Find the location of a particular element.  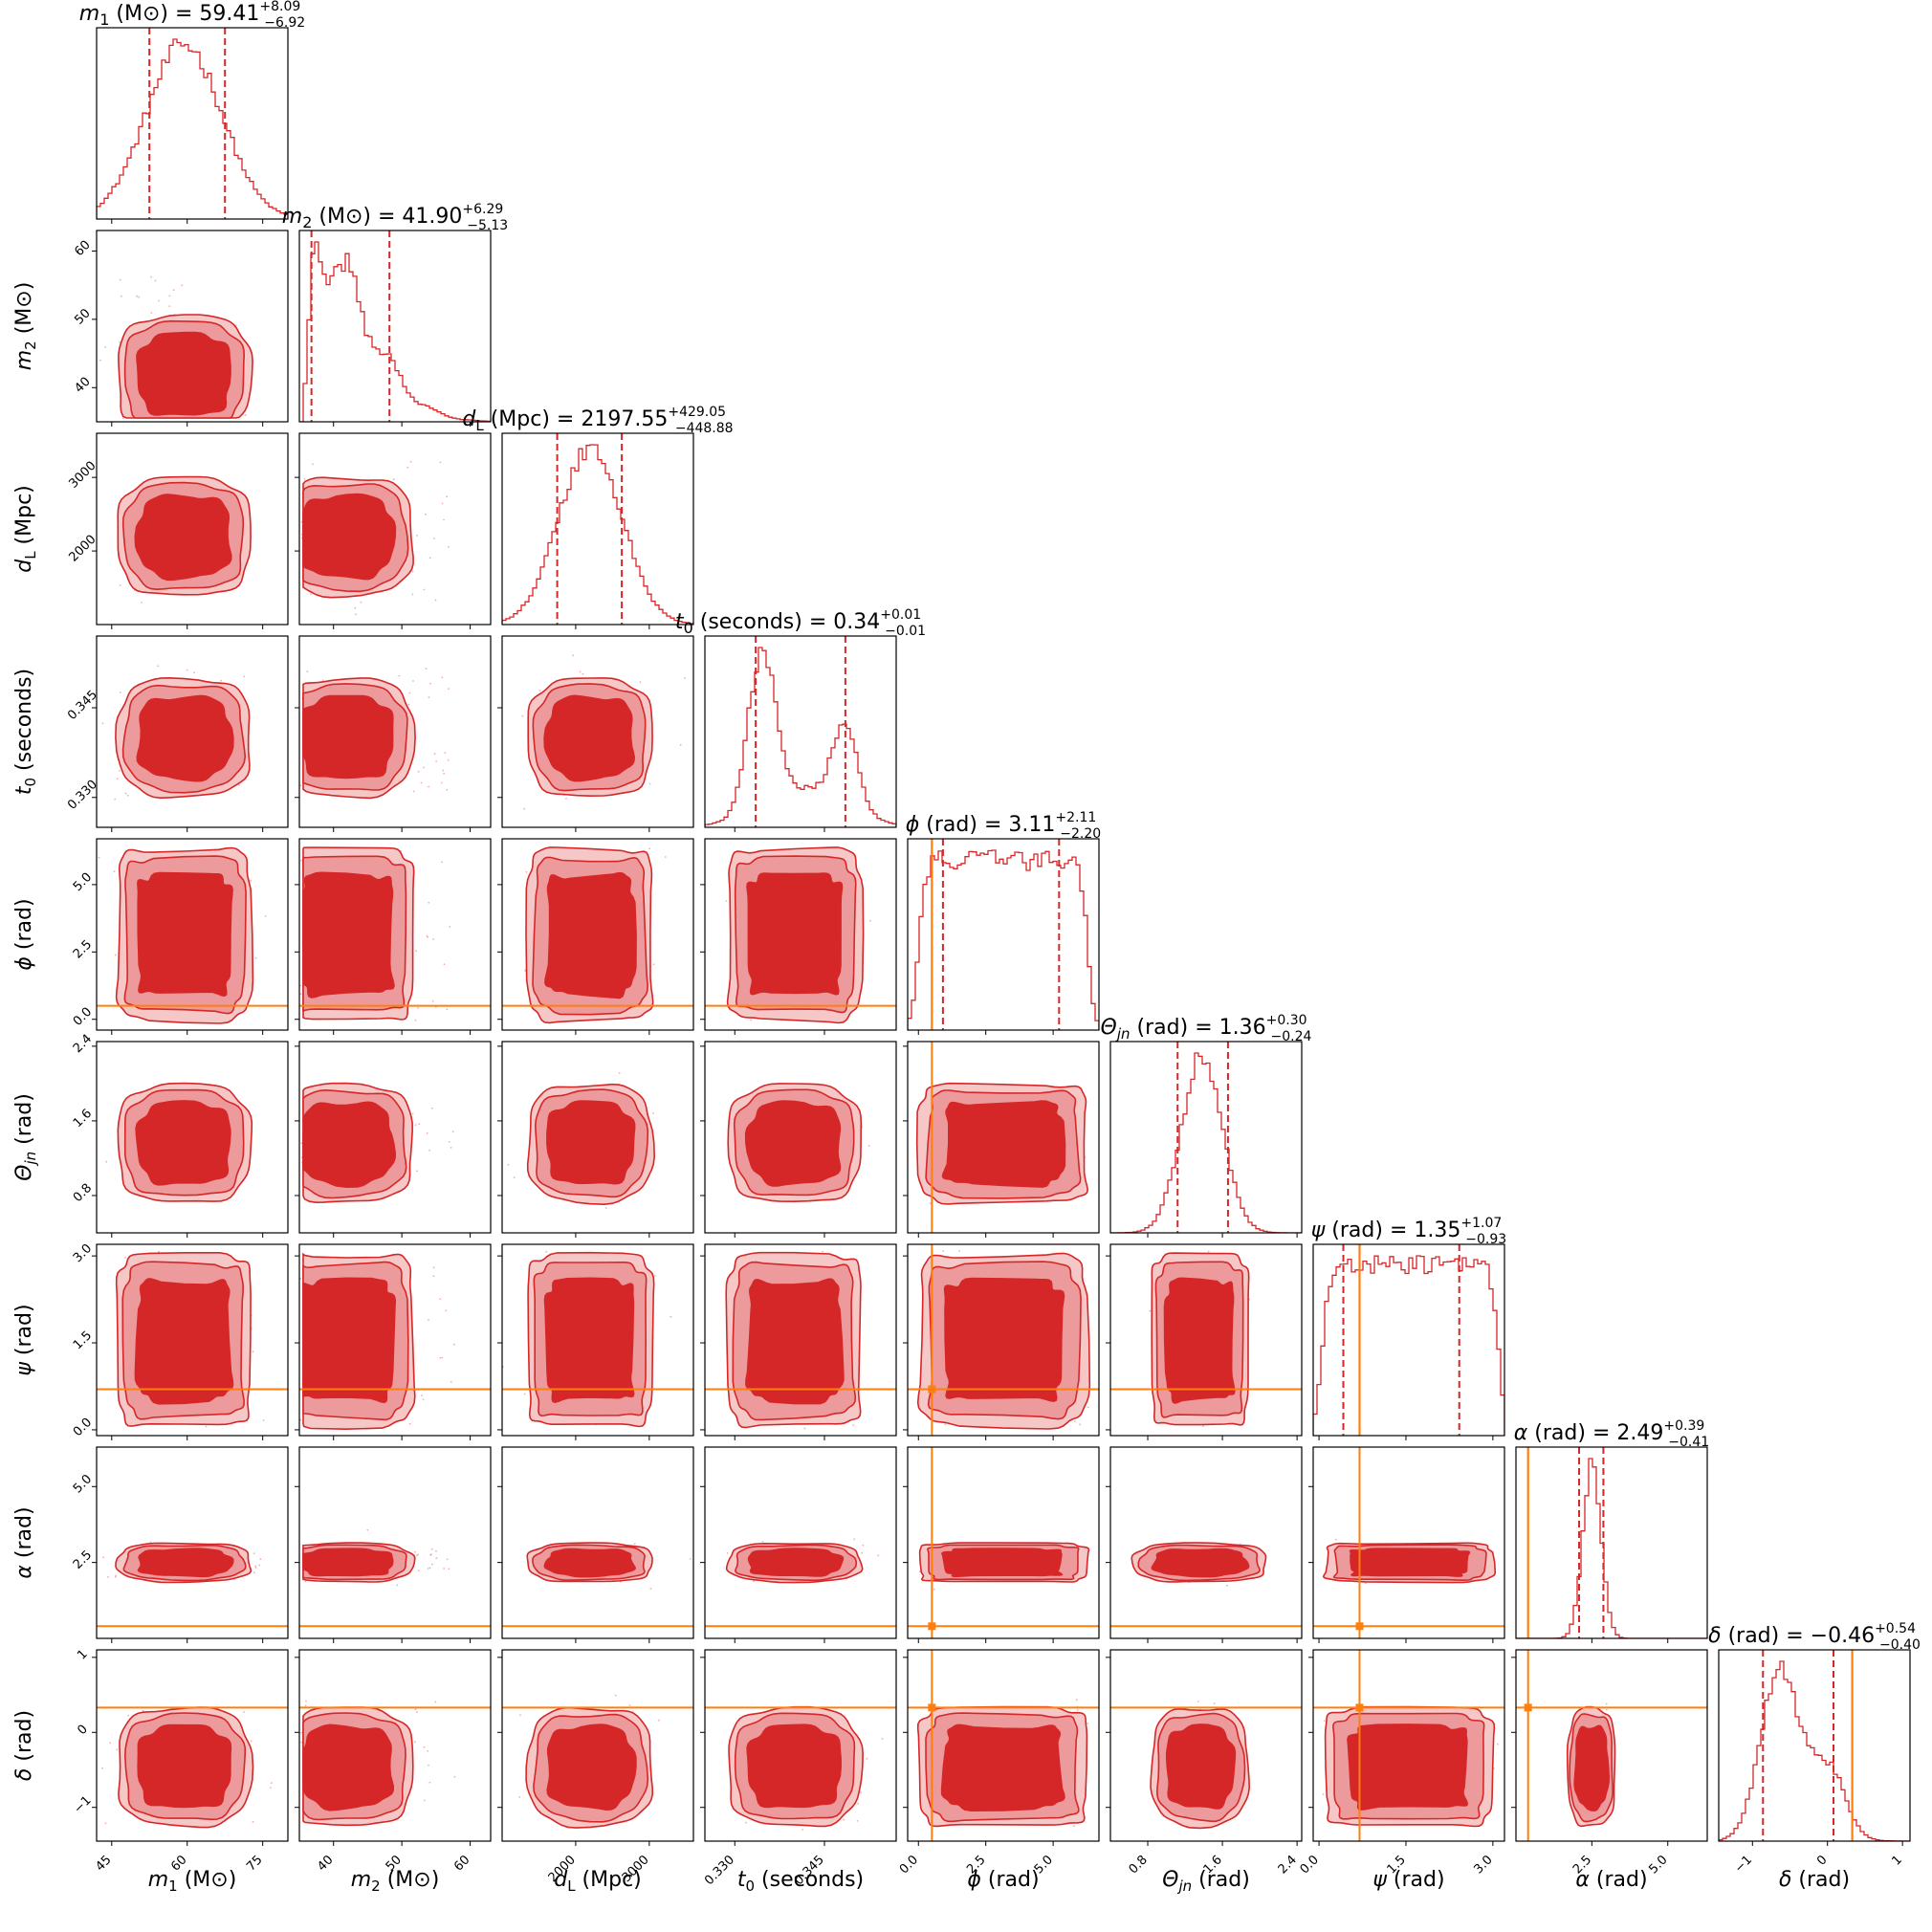

scatter-panel-m1-alpha: 2.5 5.0 is located at coordinates (180, 1544).